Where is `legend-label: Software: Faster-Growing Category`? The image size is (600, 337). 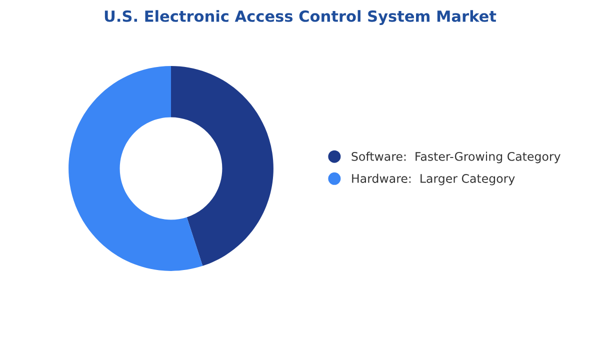
legend-label: Software: Faster-Growing Category is located at coordinates (456, 158).